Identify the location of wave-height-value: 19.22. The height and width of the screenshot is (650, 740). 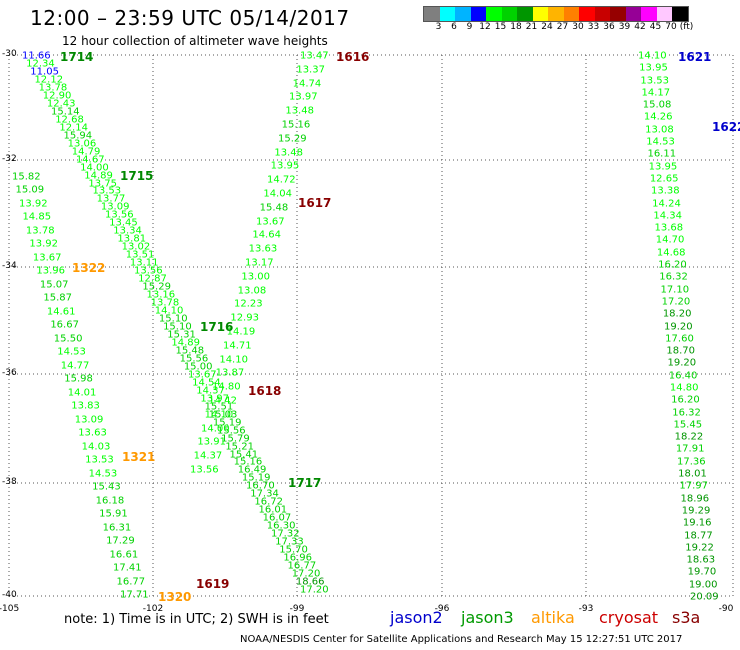
(699, 548).